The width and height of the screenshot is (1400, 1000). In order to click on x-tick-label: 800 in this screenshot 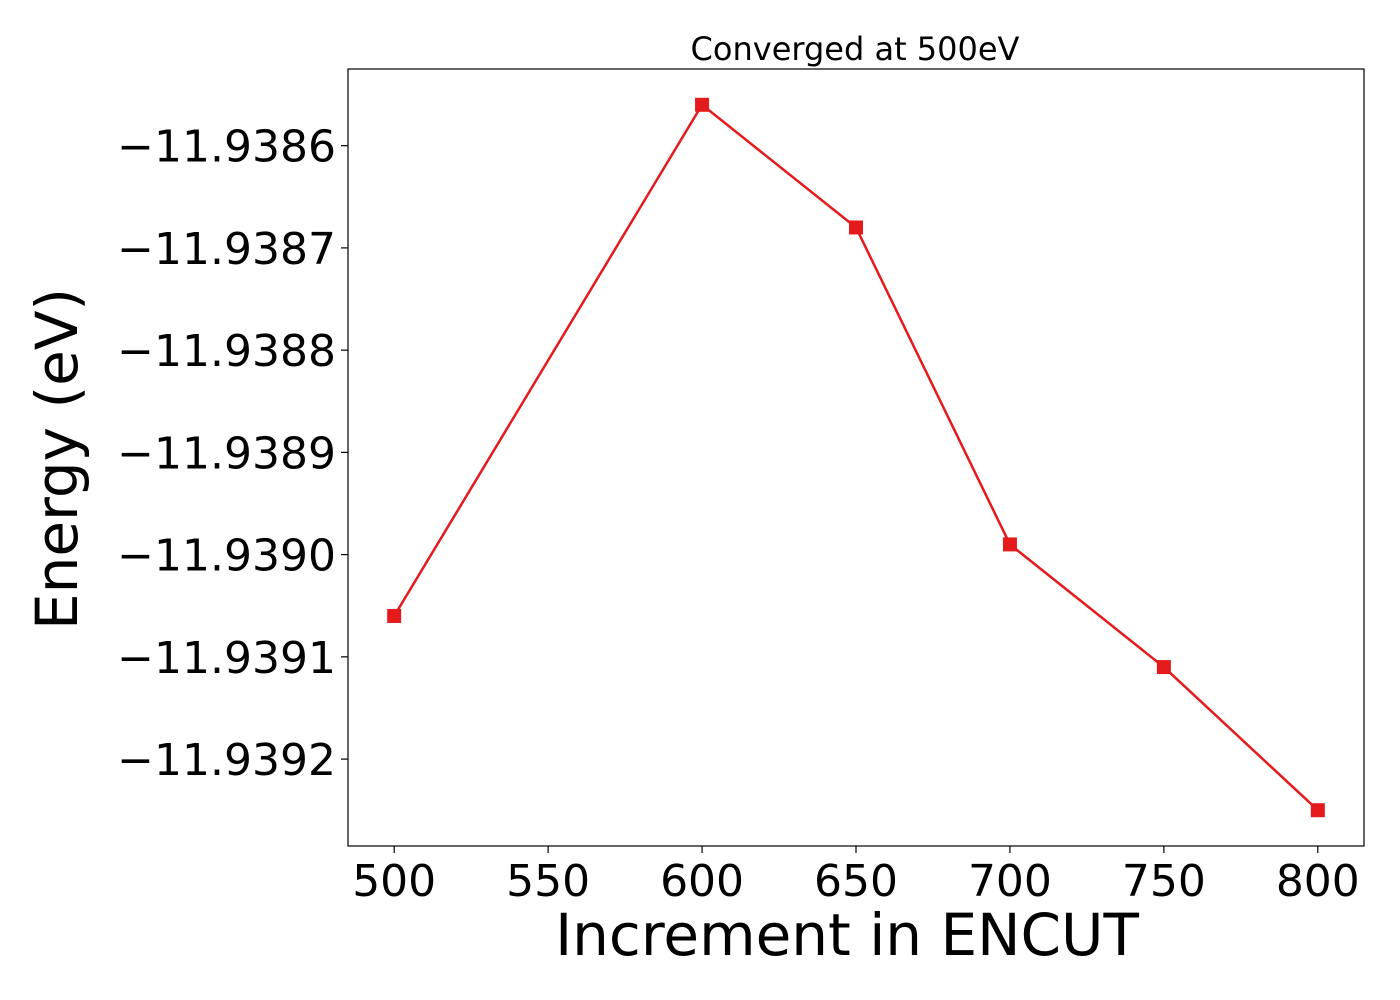, I will do `click(1318, 881)`.